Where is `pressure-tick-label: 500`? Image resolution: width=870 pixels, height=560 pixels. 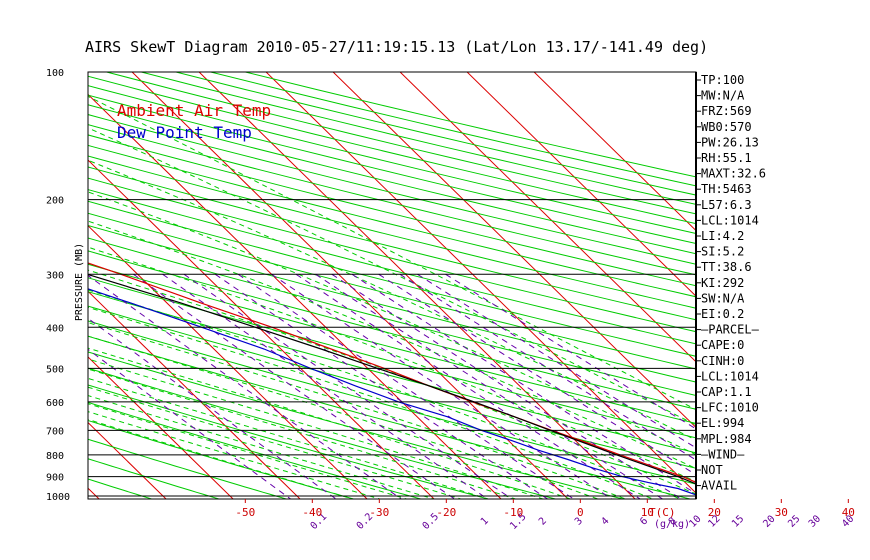 pressure-tick-label: 500 is located at coordinates (55, 369).